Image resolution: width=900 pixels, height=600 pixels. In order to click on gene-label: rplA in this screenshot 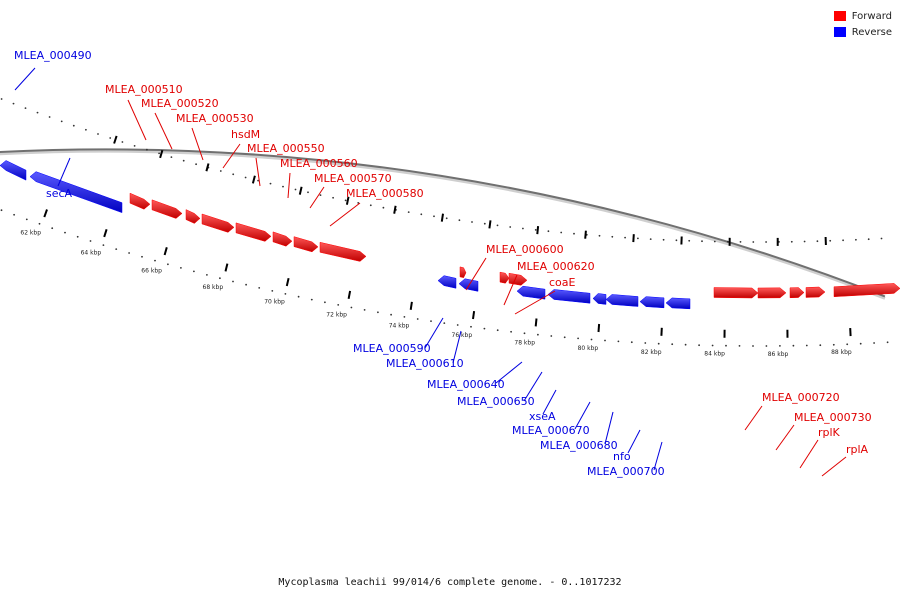, I will do `click(857, 449)`.